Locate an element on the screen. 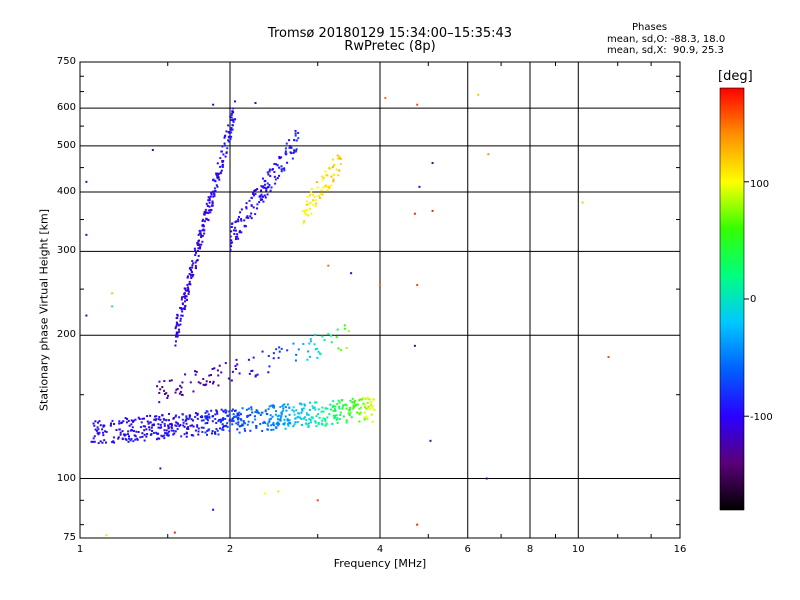 The image size is (800, 600). colorbar-tick-label: 0 is located at coordinates (753, 299).